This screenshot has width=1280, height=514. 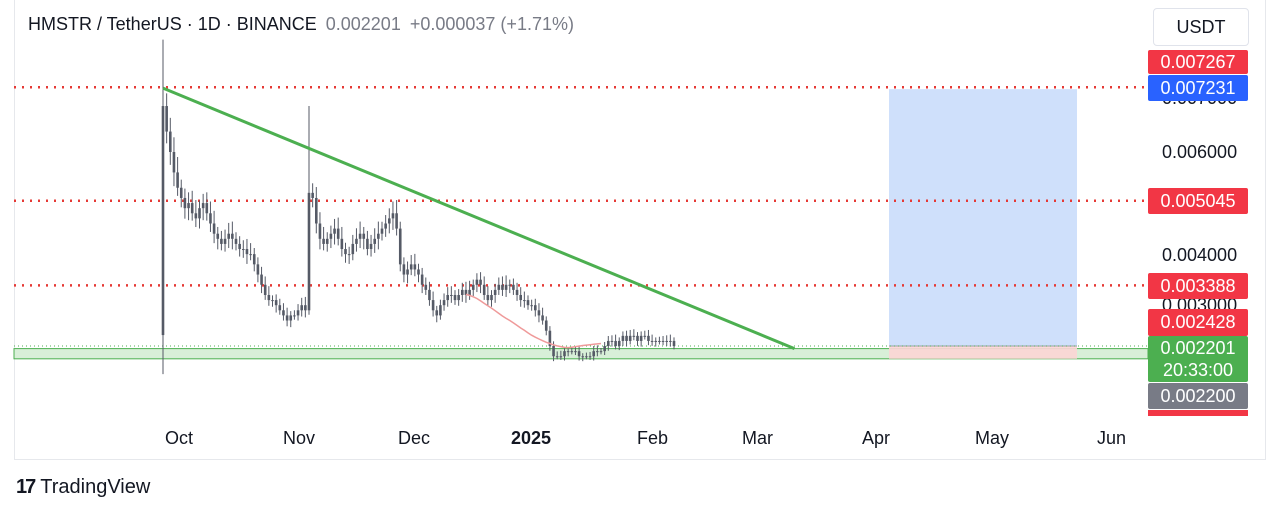 What do you see at coordinates (531, 438) in the screenshot?
I see `x-tick-label: 2025` at bounding box center [531, 438].